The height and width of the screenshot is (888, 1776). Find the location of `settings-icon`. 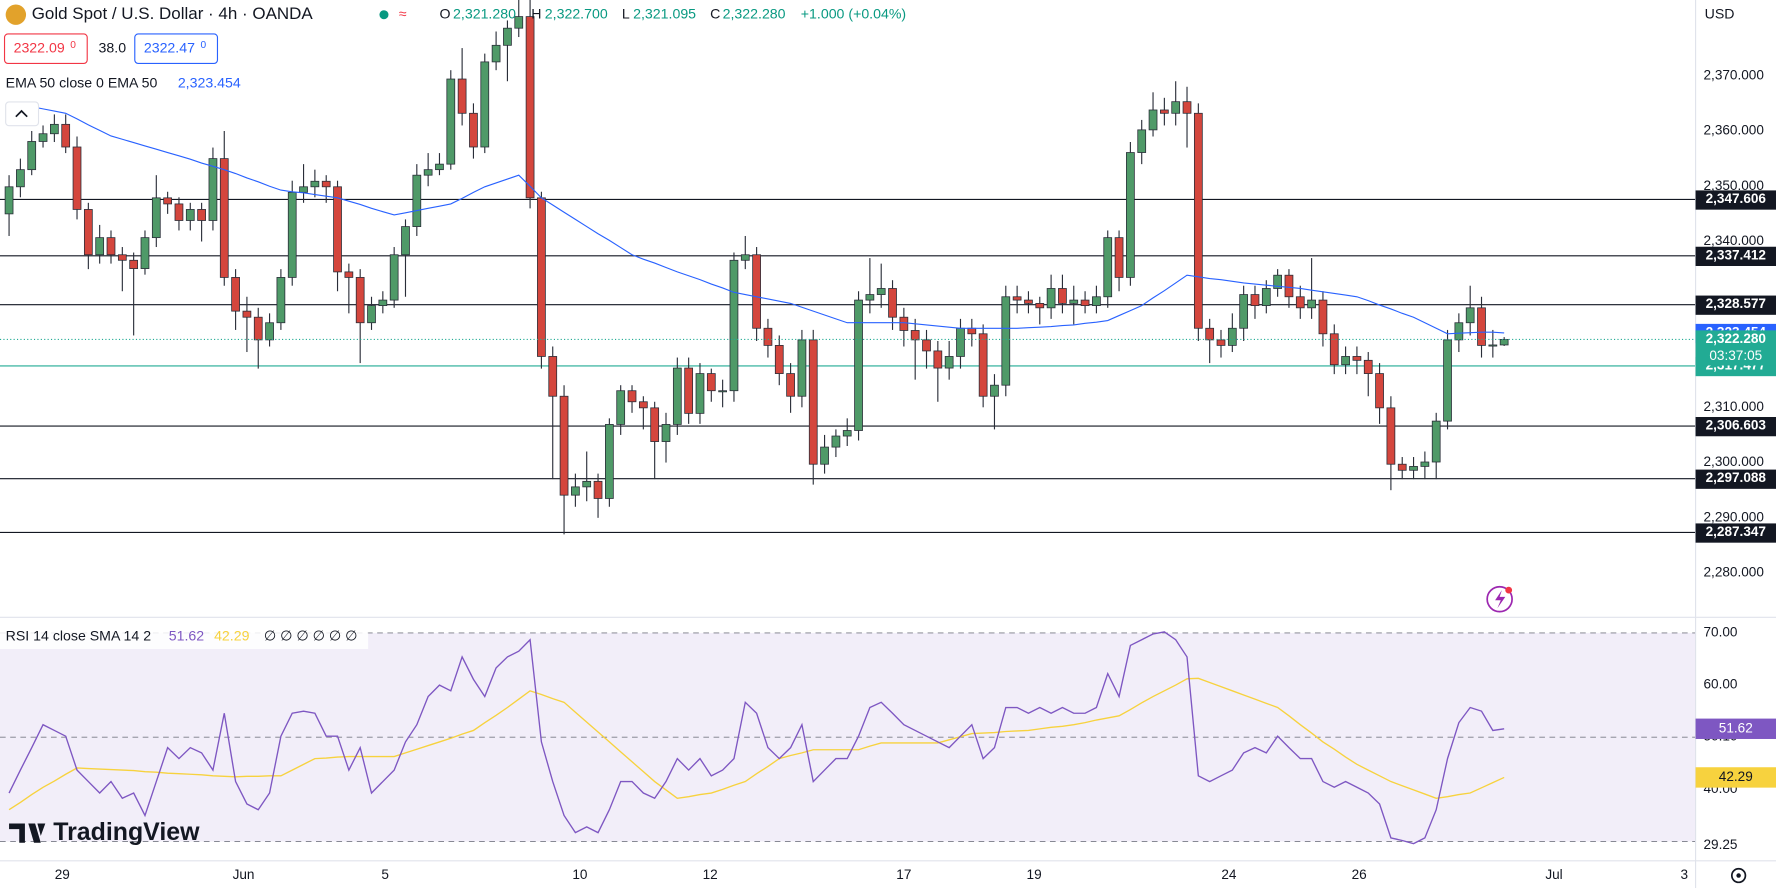

settings-icon is located at coordinates (1738, 875).